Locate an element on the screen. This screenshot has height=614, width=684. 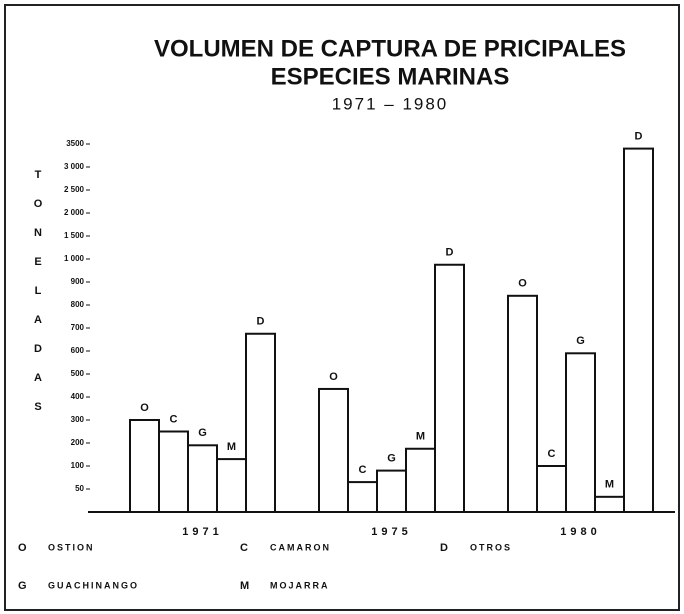
period: 1971 – 1980 is located at coordinates (390, 103).